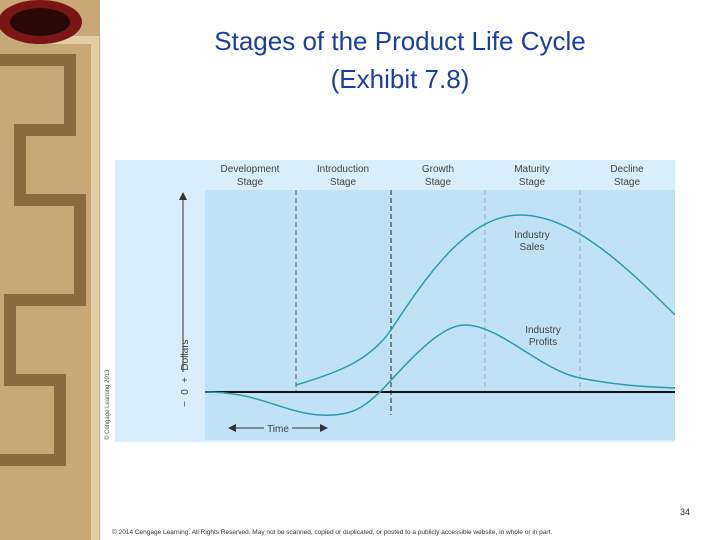 Image resolution: width=720 pixels, height=540 pixels. Describe the element at coordinates (185, 392) in the screenshot. I see `axis-sign: 0` at that location.